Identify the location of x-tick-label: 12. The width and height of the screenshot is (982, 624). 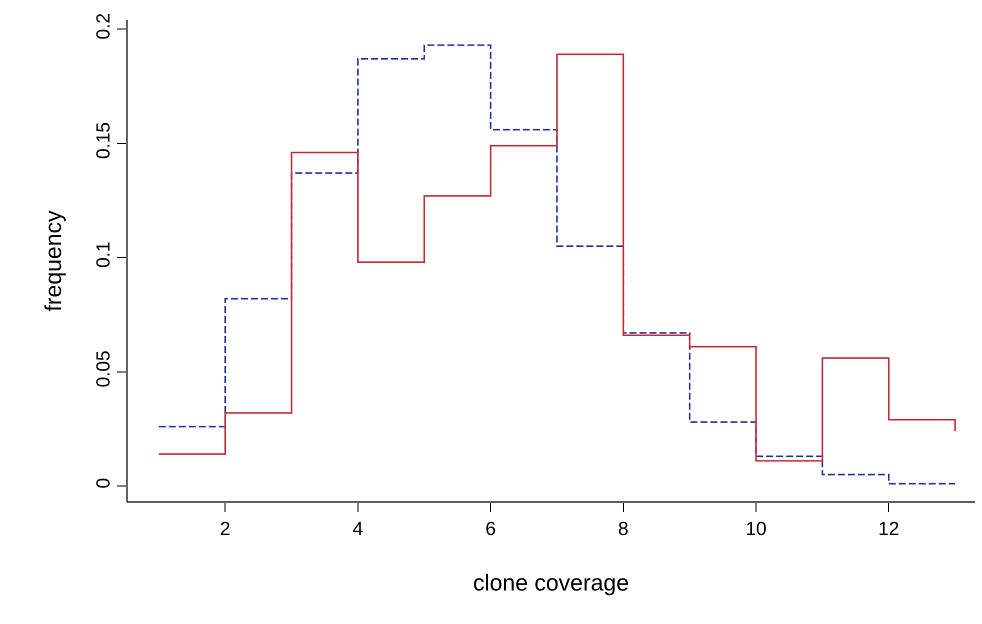
(889, 529).